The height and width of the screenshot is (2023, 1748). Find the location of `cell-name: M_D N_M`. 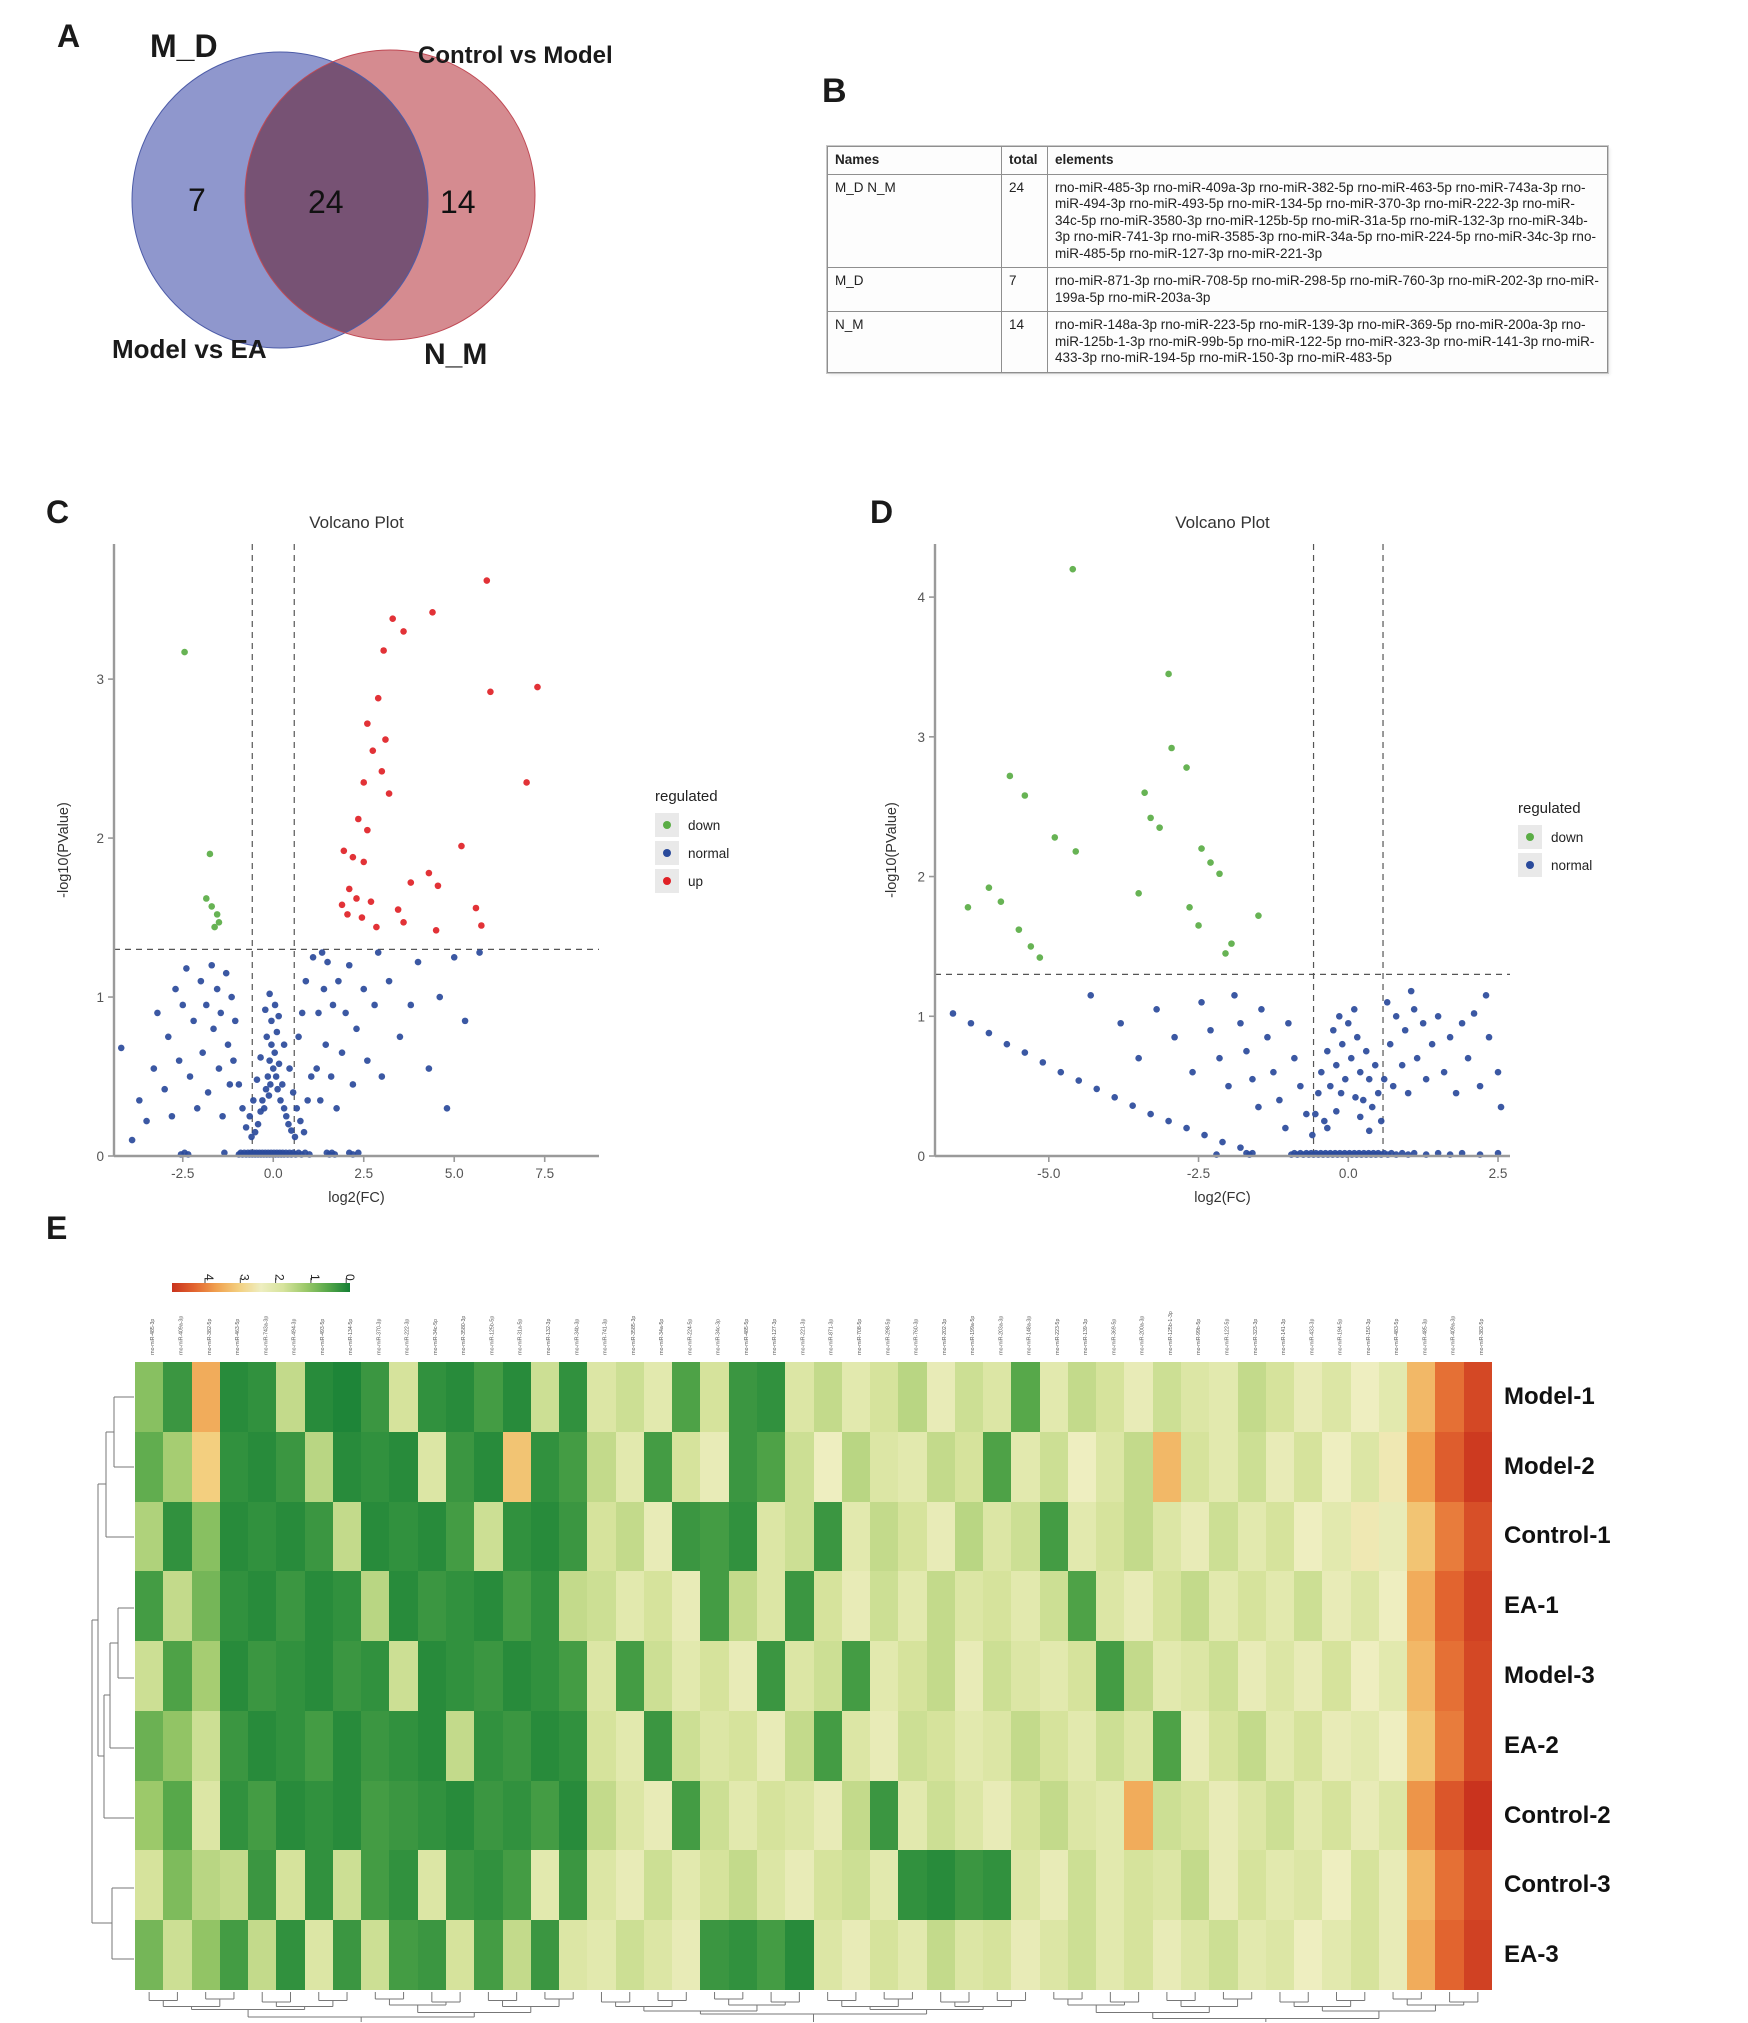

cell-name: M_D N_M is located at coordinates (914, 220).